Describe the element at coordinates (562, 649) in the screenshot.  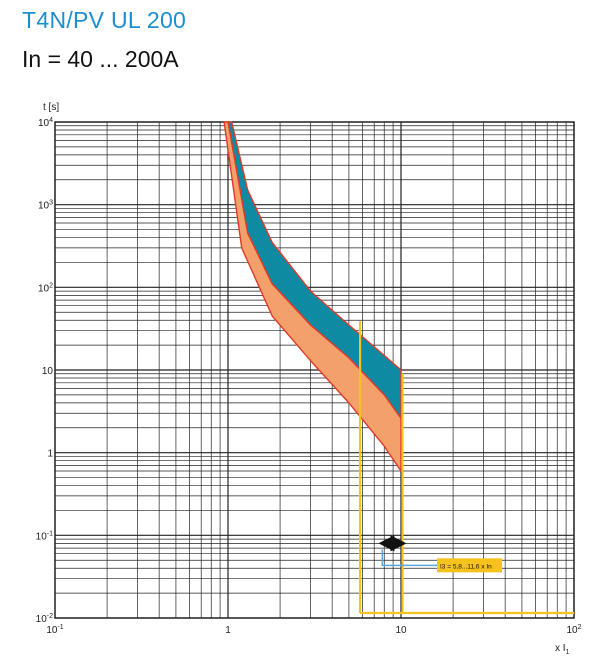
I see `x-axis-label: x I1` at that location.